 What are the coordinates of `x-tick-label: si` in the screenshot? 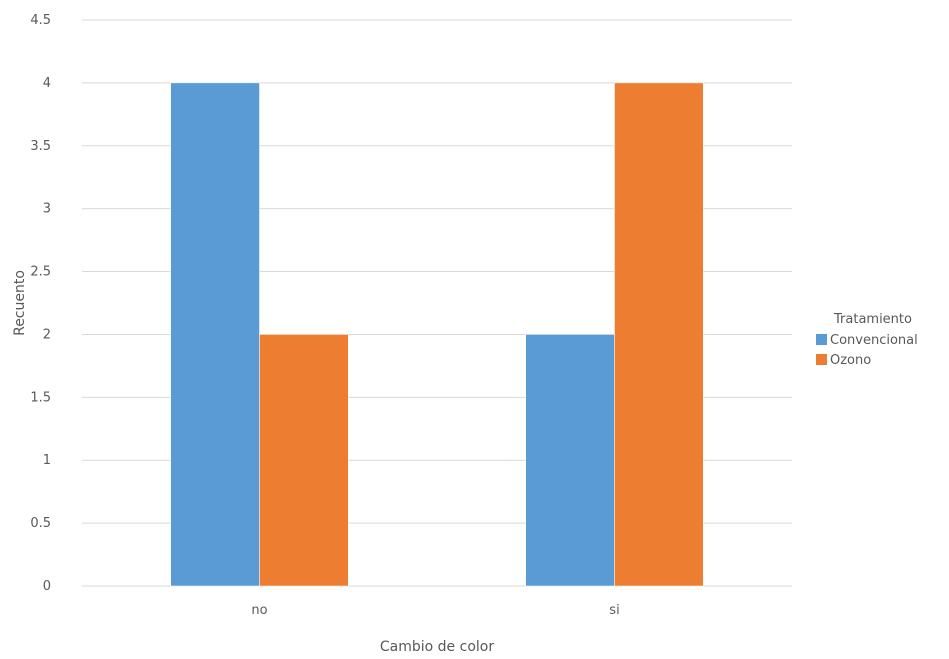 It's located at (614, 610).